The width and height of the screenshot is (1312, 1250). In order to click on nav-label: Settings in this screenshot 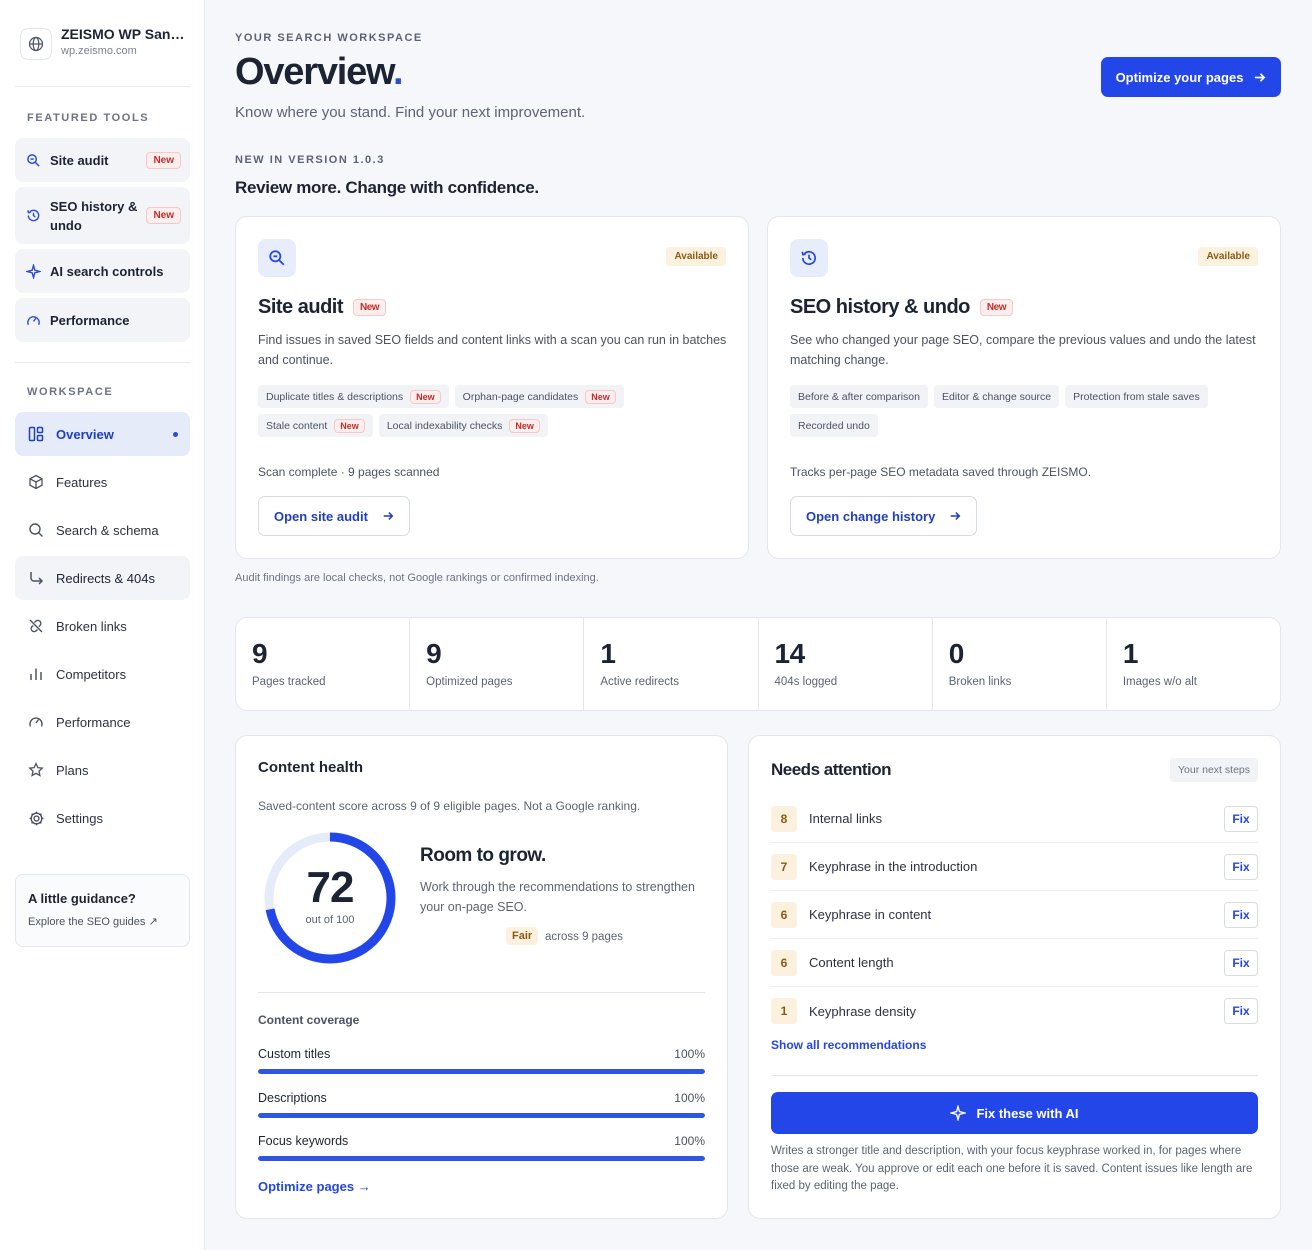, I will do `click(79, 818)`.